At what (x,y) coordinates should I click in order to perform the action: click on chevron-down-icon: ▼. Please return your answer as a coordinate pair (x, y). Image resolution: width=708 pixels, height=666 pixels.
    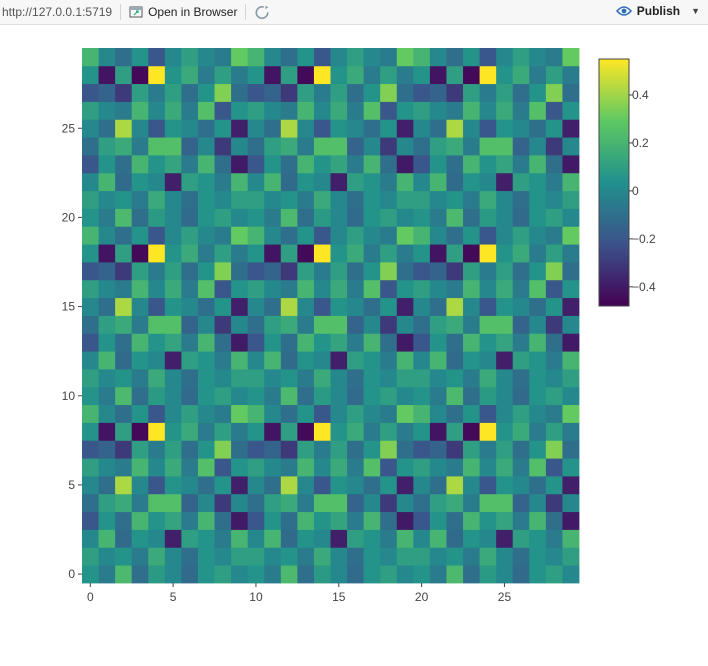
    Looking at the image, I should click on (695, 11).